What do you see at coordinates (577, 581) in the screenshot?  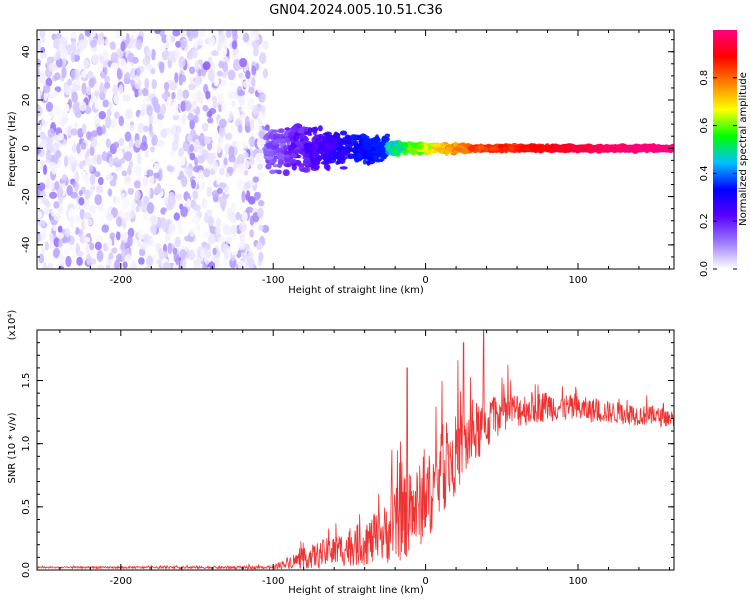 I see `x-tick-label: 100` at bounding box center [577, 581].